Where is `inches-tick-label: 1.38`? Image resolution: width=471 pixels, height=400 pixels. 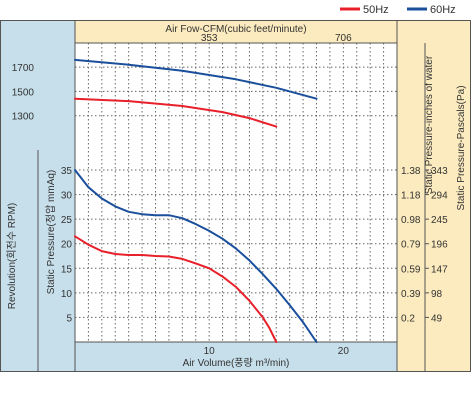
inches-tick-label: 1.38 is located at coordinates (411, 171).